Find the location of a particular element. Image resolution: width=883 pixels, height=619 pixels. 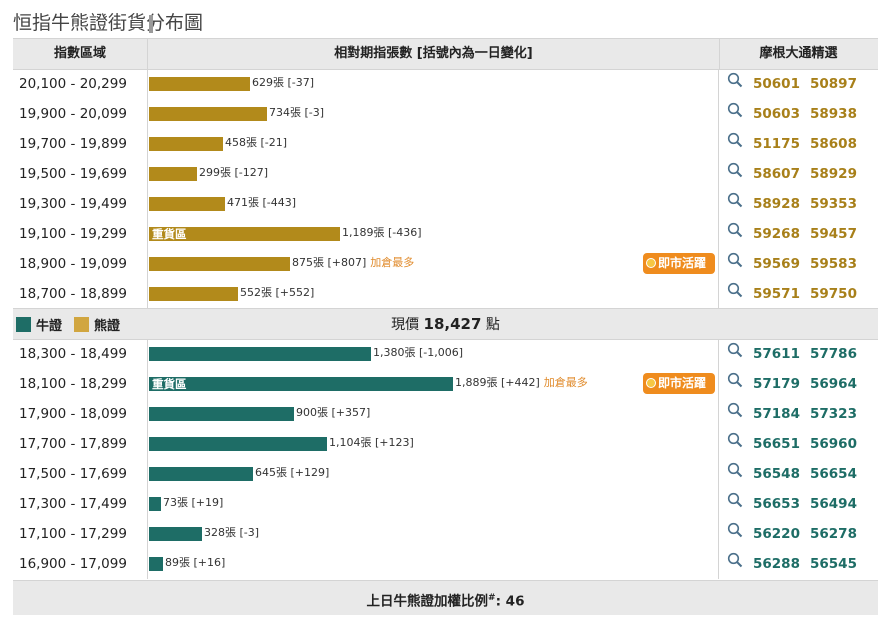

warrant-code-link: 56278 is located at coordinates (833, 534).